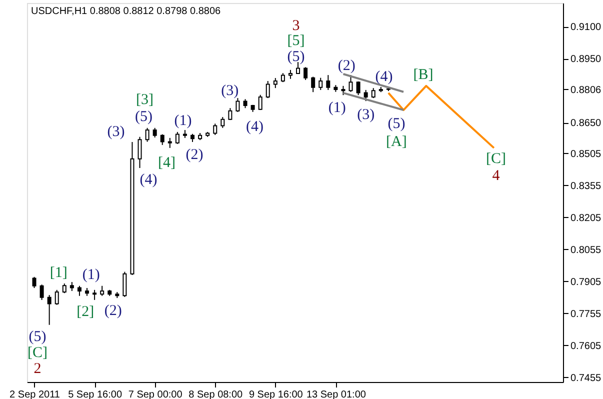 The width and height of the screenshot is (603, 399). I want to click on annotation: [5], so click(296, 41).